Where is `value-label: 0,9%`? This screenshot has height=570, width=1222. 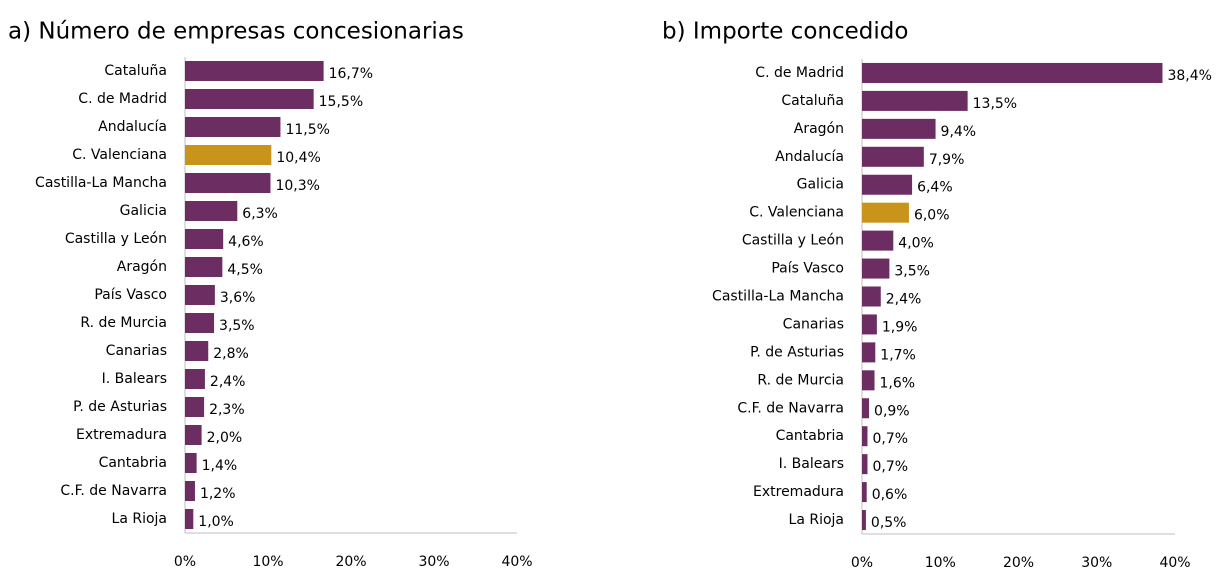
value-label: 0,9% is located at coordinates (892, 411).